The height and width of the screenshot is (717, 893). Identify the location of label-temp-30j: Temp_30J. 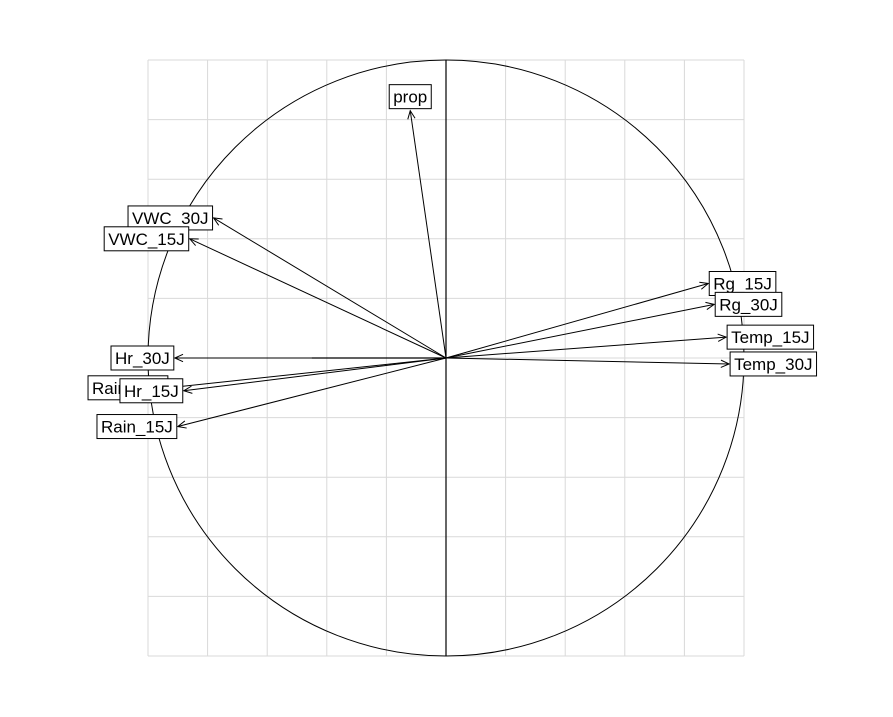
(773, 364).